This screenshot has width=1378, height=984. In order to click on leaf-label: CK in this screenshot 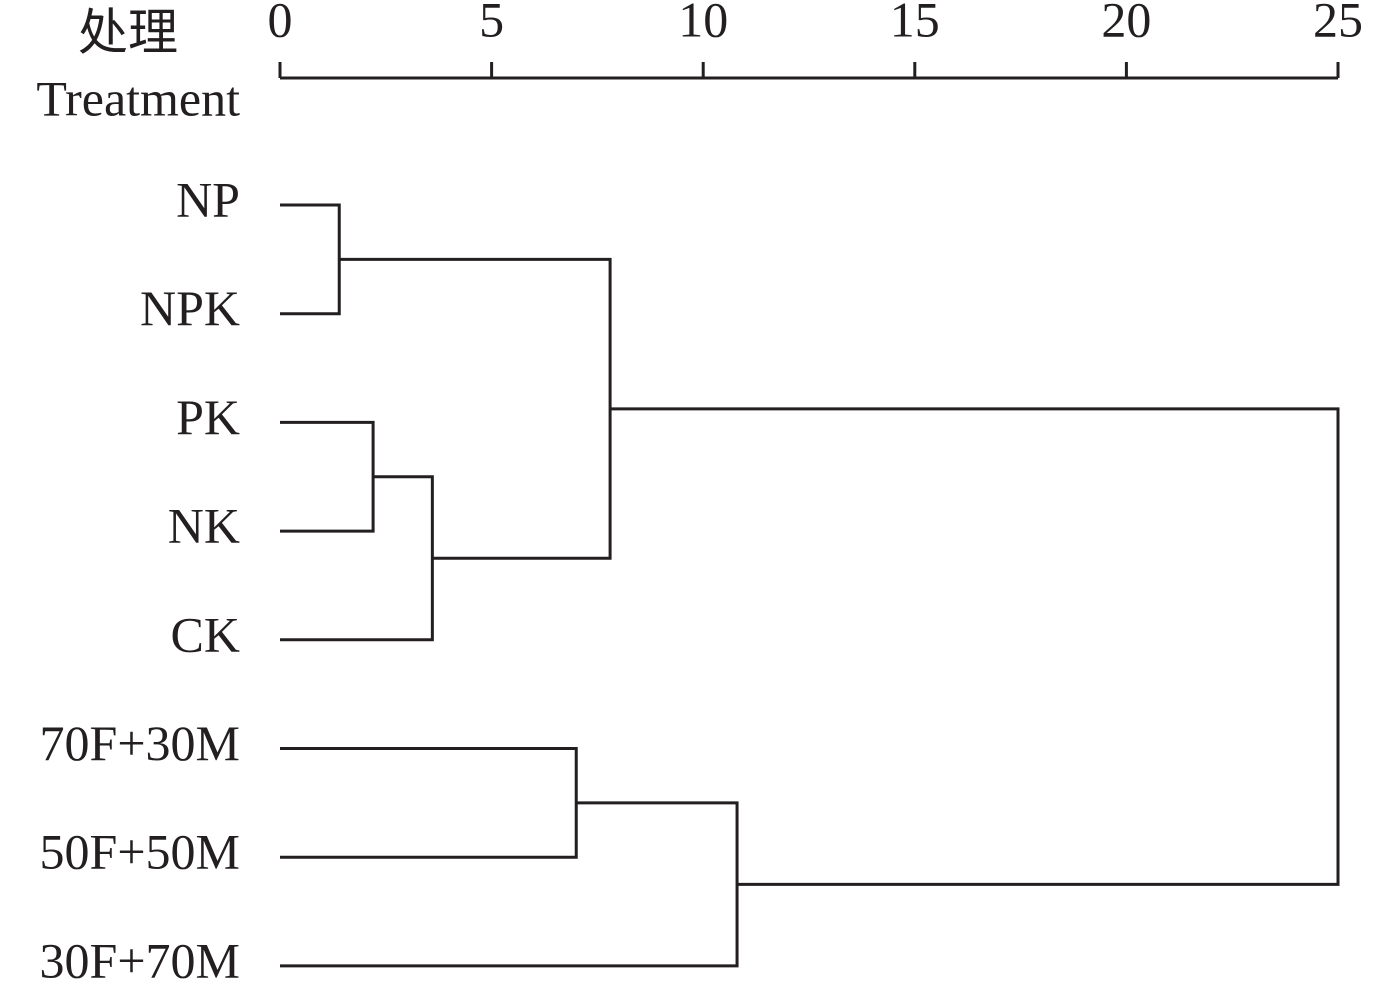, I will do `click(205, 634)`.